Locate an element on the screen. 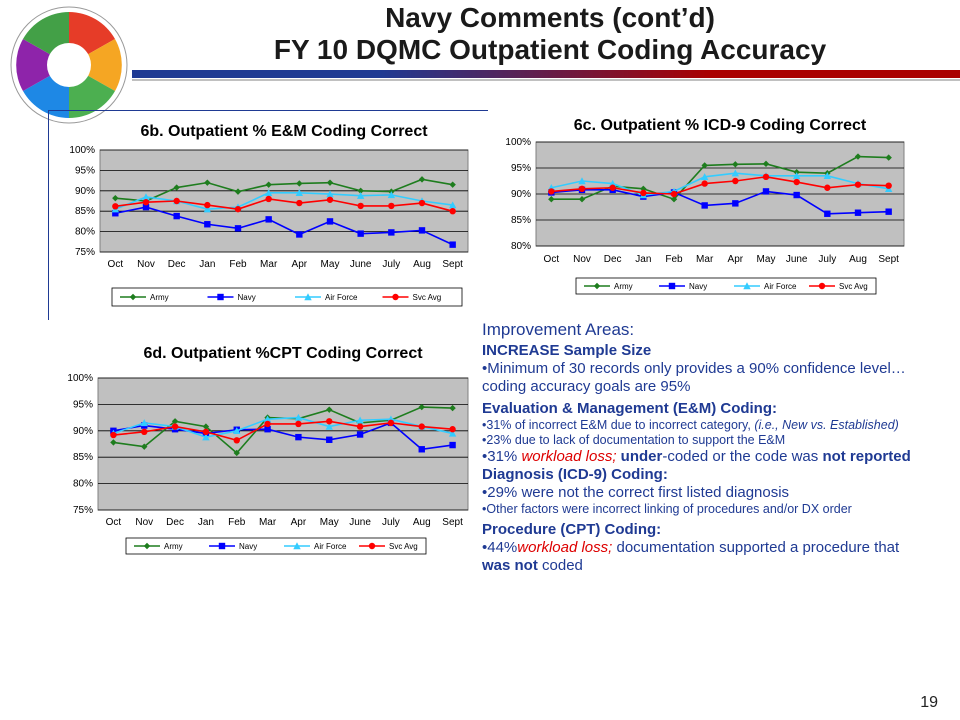 The height and width of the screenshot is (720, 960). notes-heading: Improvement Areas: is located at coordinates (558, 329).